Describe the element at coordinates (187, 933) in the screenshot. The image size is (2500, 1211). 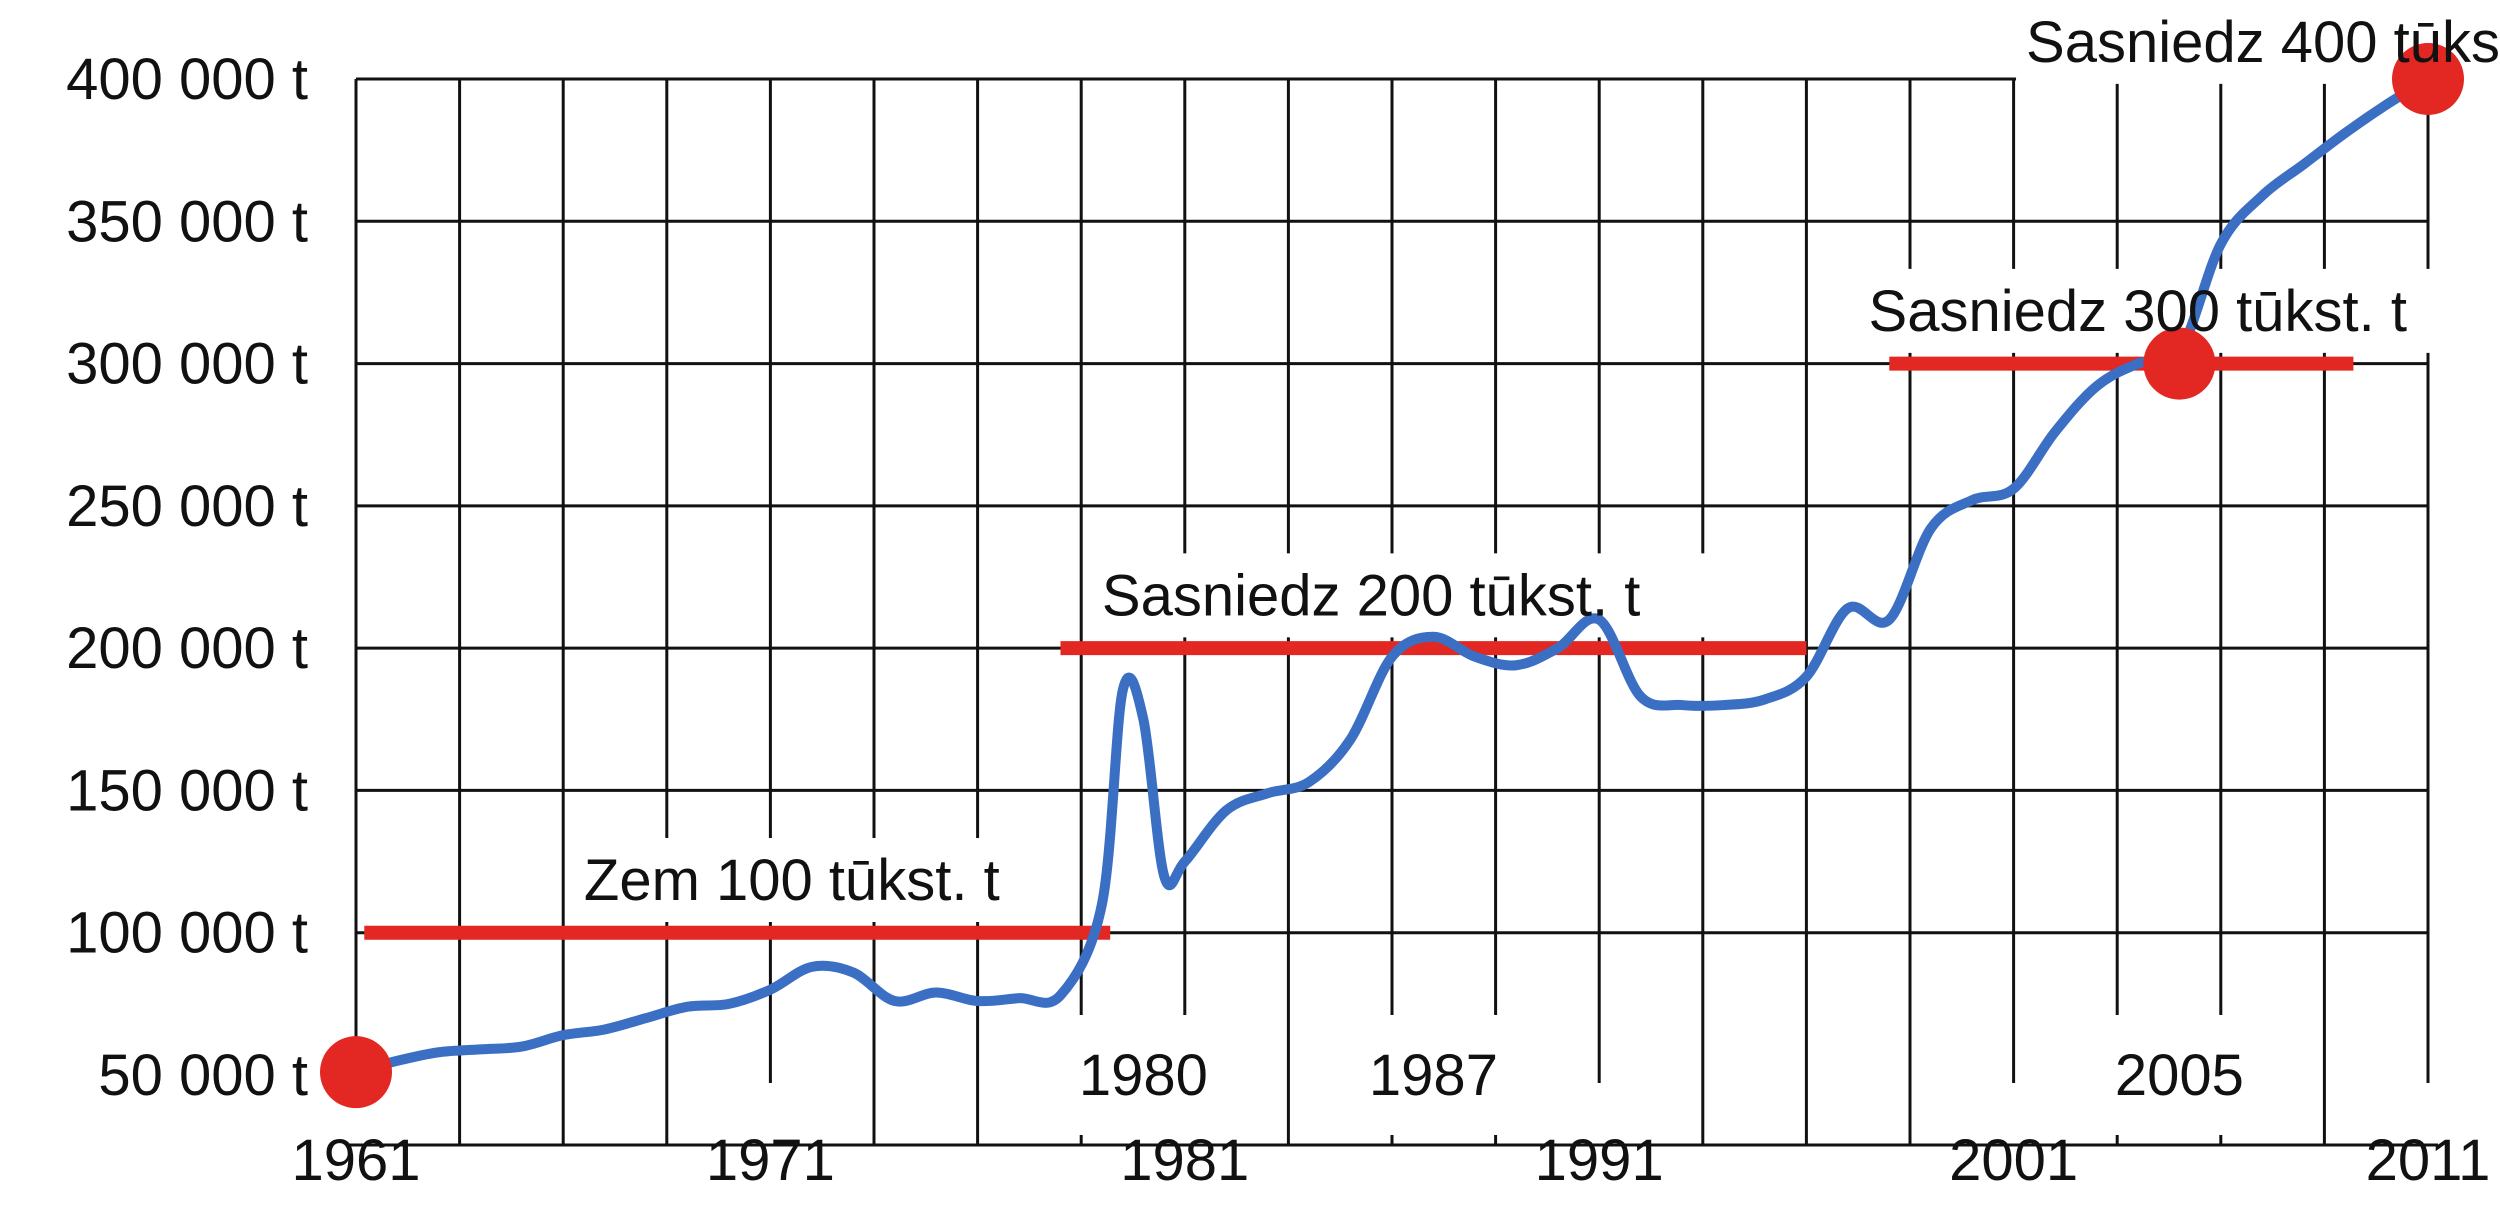
I see `y-tick-label: 100 000 t` at that location.